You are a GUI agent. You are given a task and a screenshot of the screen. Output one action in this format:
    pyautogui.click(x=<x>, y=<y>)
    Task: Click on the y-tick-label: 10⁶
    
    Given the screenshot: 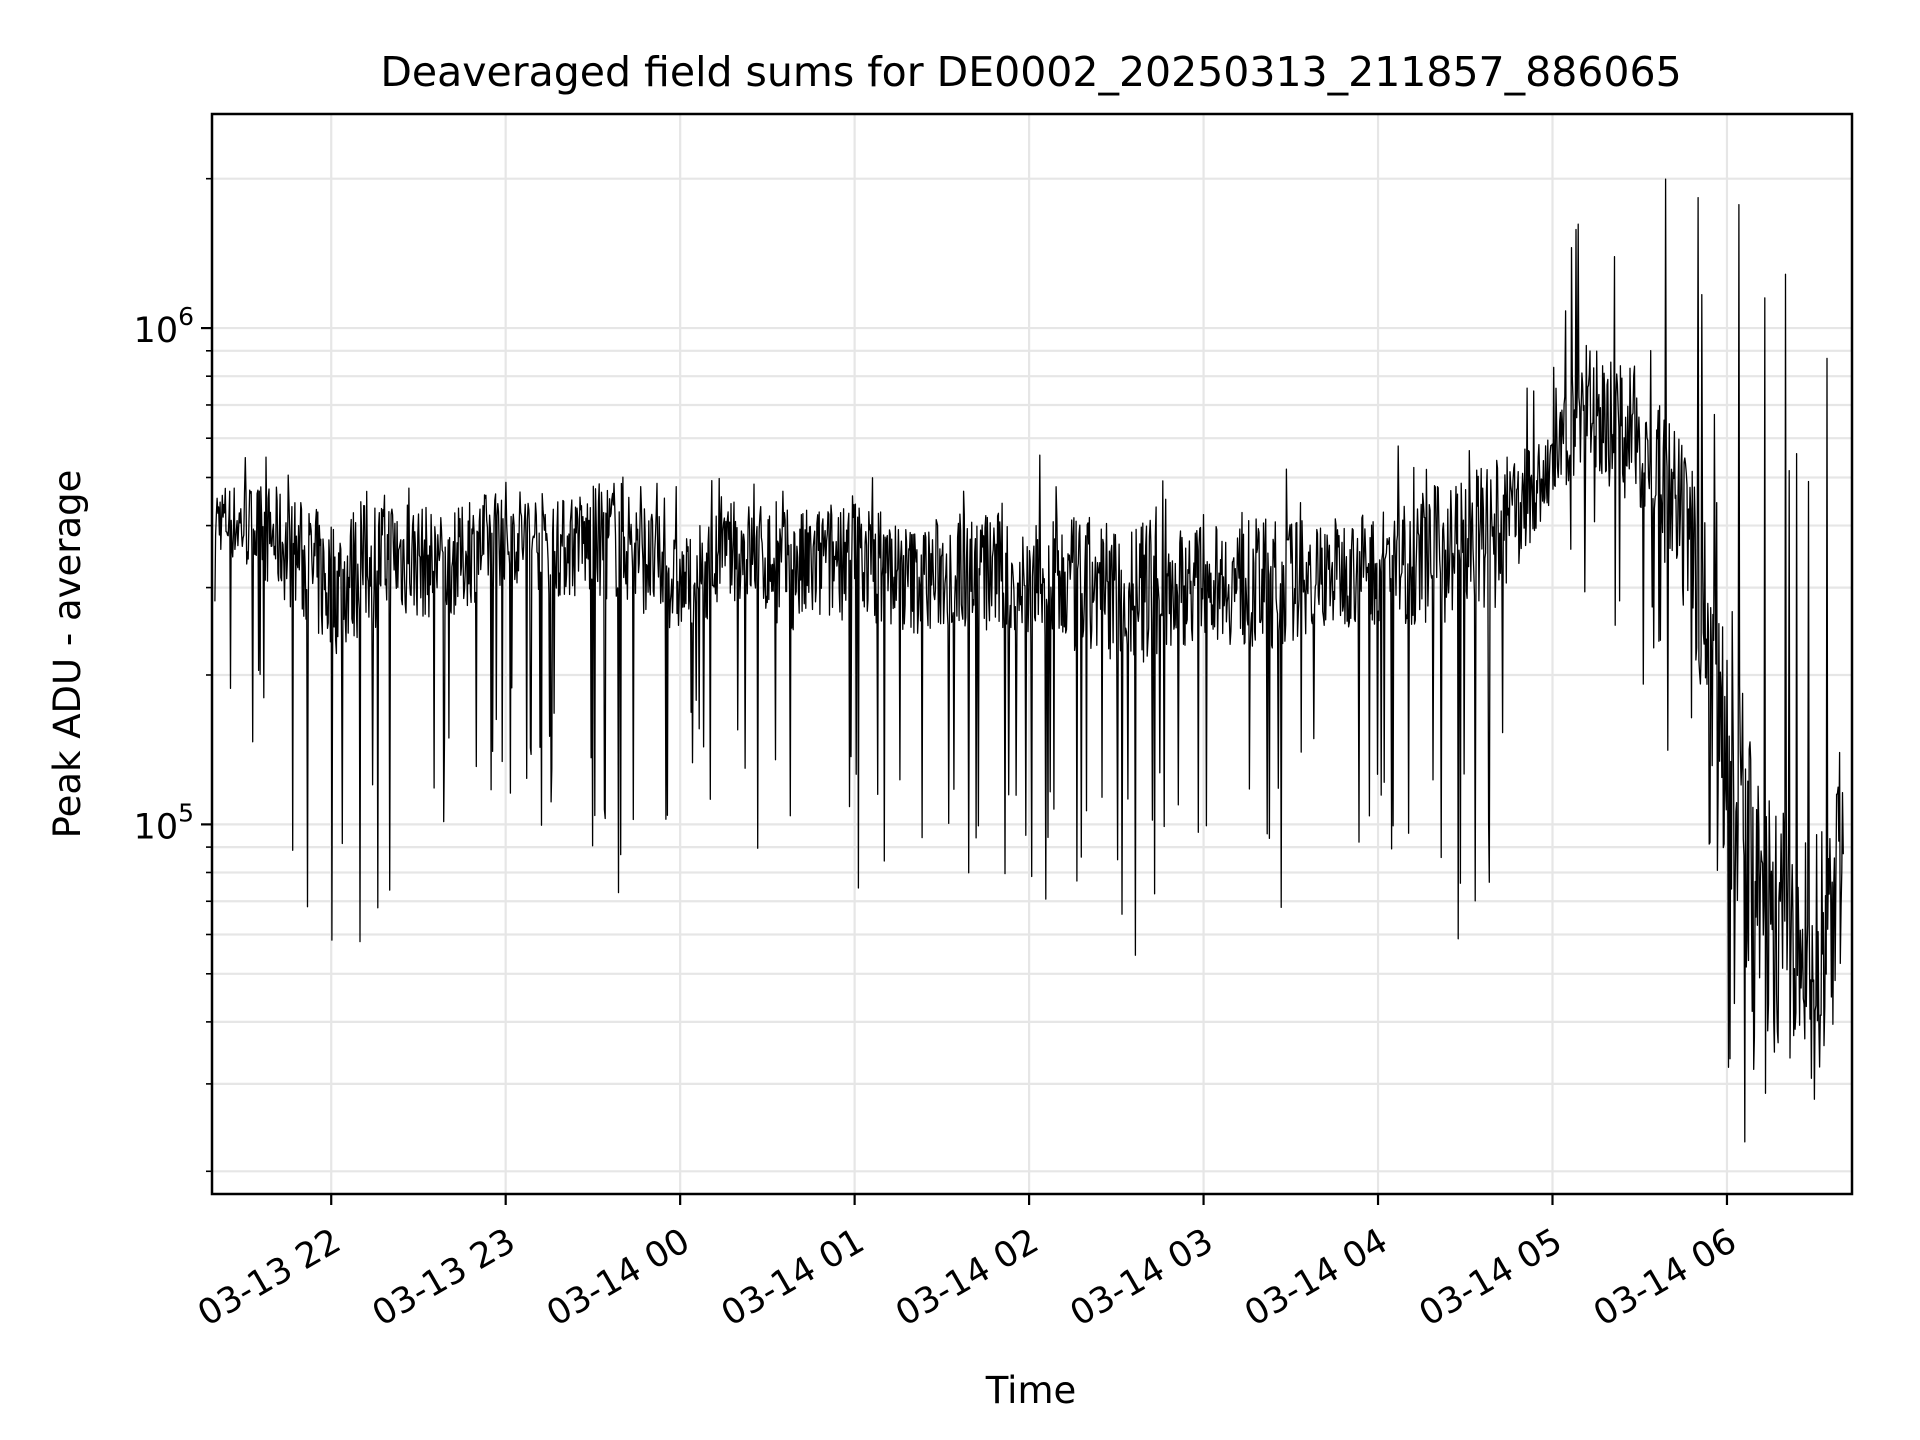 What is the action you would take?
    pyautogui.click(x=164, y=326)
    